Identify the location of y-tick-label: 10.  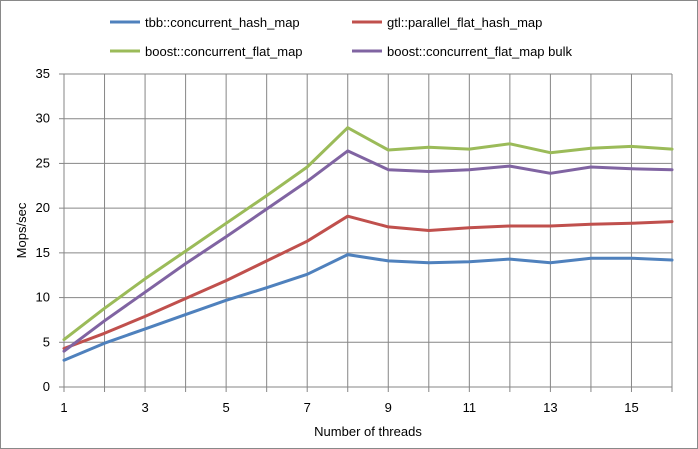
(43, 297).